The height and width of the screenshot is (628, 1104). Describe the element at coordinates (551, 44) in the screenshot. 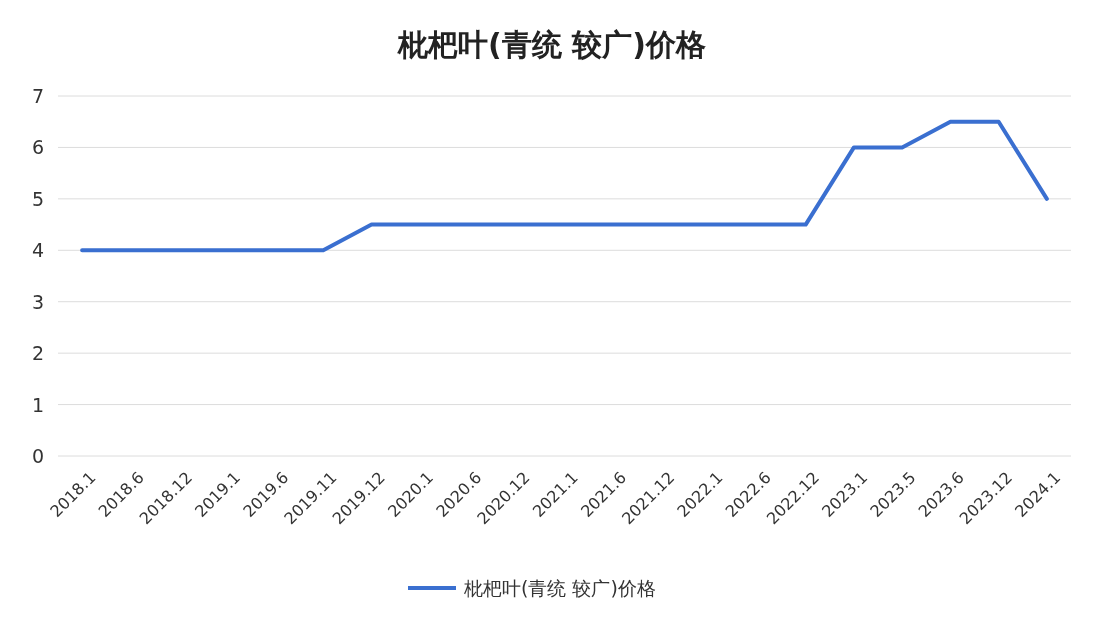

I see `chart-title: 枇杷叶(青统 较广)价格` at that location.